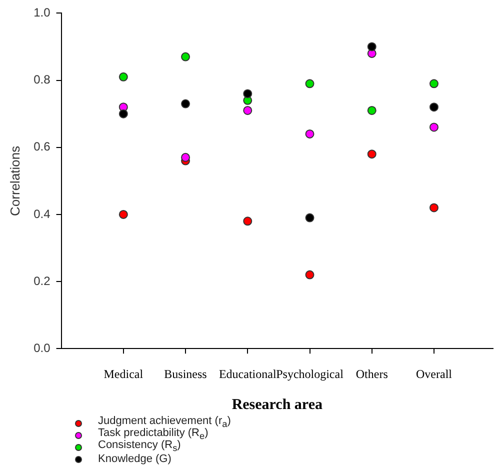  I want to click on x-tick-label: Business, so click(186, 373).